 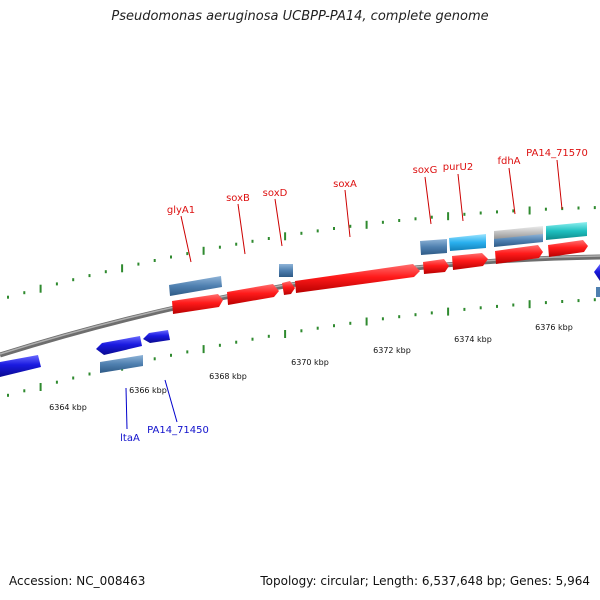 I want to click on tick-label: 6364 kbp, so click(x=68, y=407).